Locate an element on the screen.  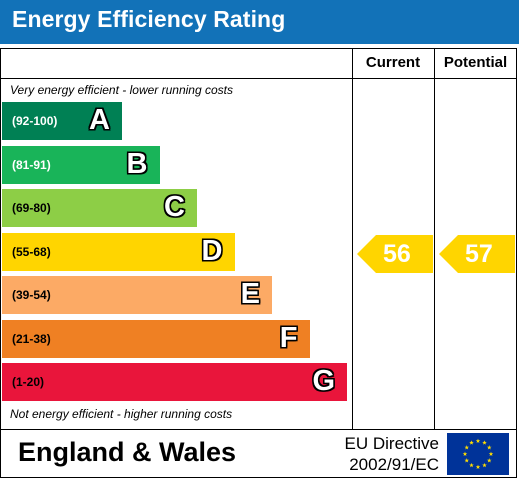
band-b: (81-91) B is located at coordinates (81, 164).